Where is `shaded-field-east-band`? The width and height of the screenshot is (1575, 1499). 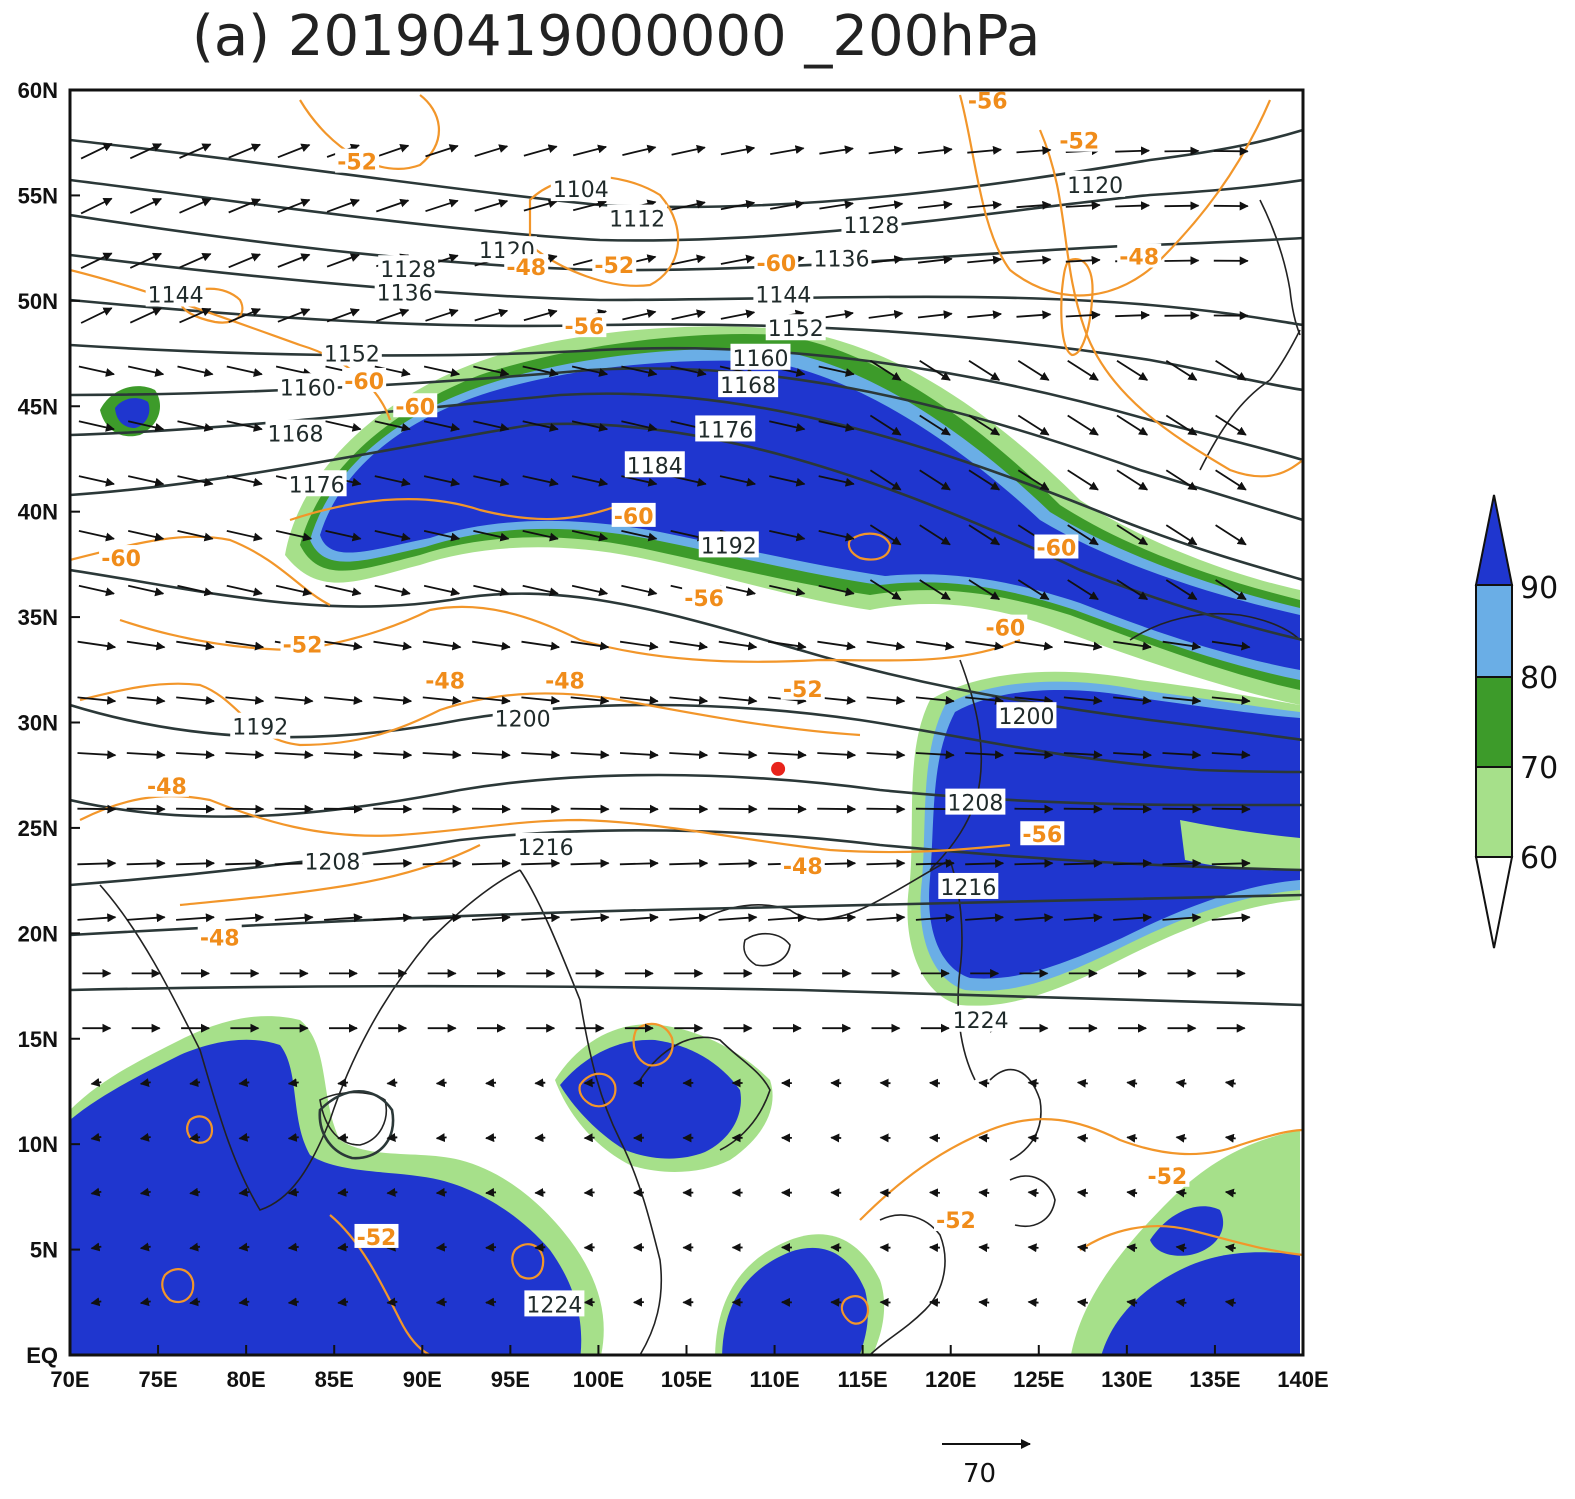 shaded-field-east-band is located at coordinates (1103, 838).